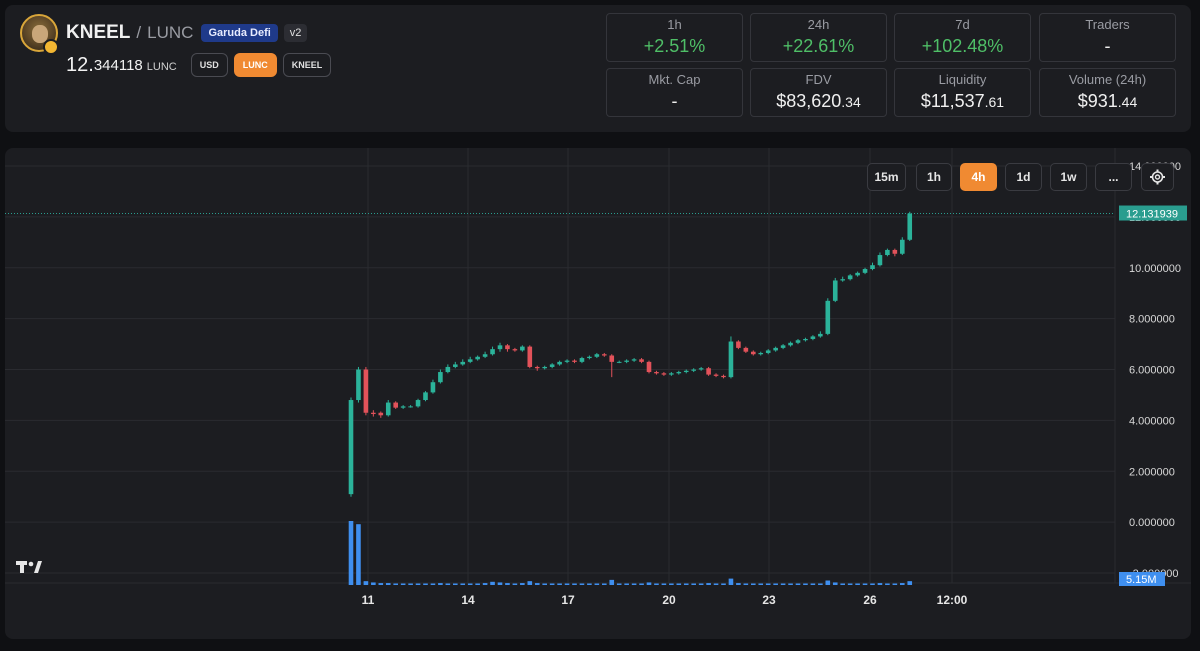 This screenshot has height=651, width=1200. What do you see at coordinates (1142, 579) in the screenshot?
I see `volume-tag` at bounding box center [1142, 579].